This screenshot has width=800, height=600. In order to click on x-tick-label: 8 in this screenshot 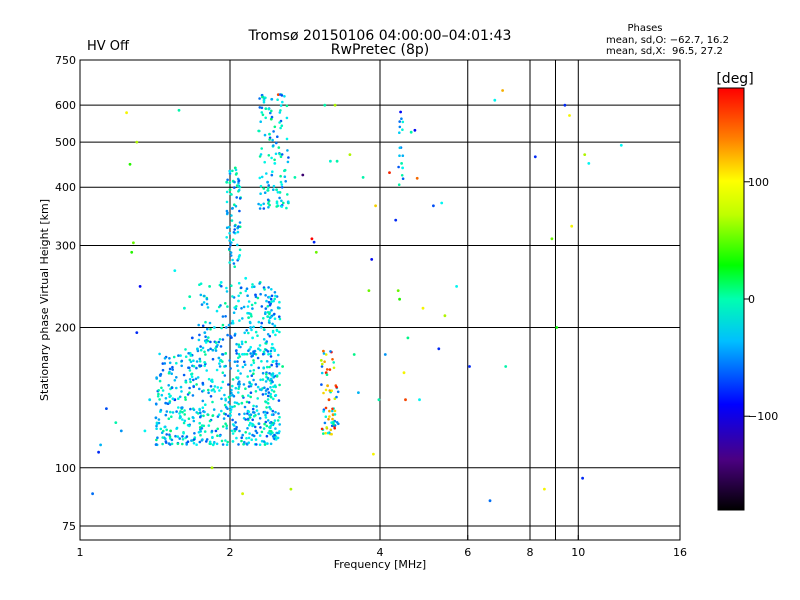, I will do `click(530, 552)`.